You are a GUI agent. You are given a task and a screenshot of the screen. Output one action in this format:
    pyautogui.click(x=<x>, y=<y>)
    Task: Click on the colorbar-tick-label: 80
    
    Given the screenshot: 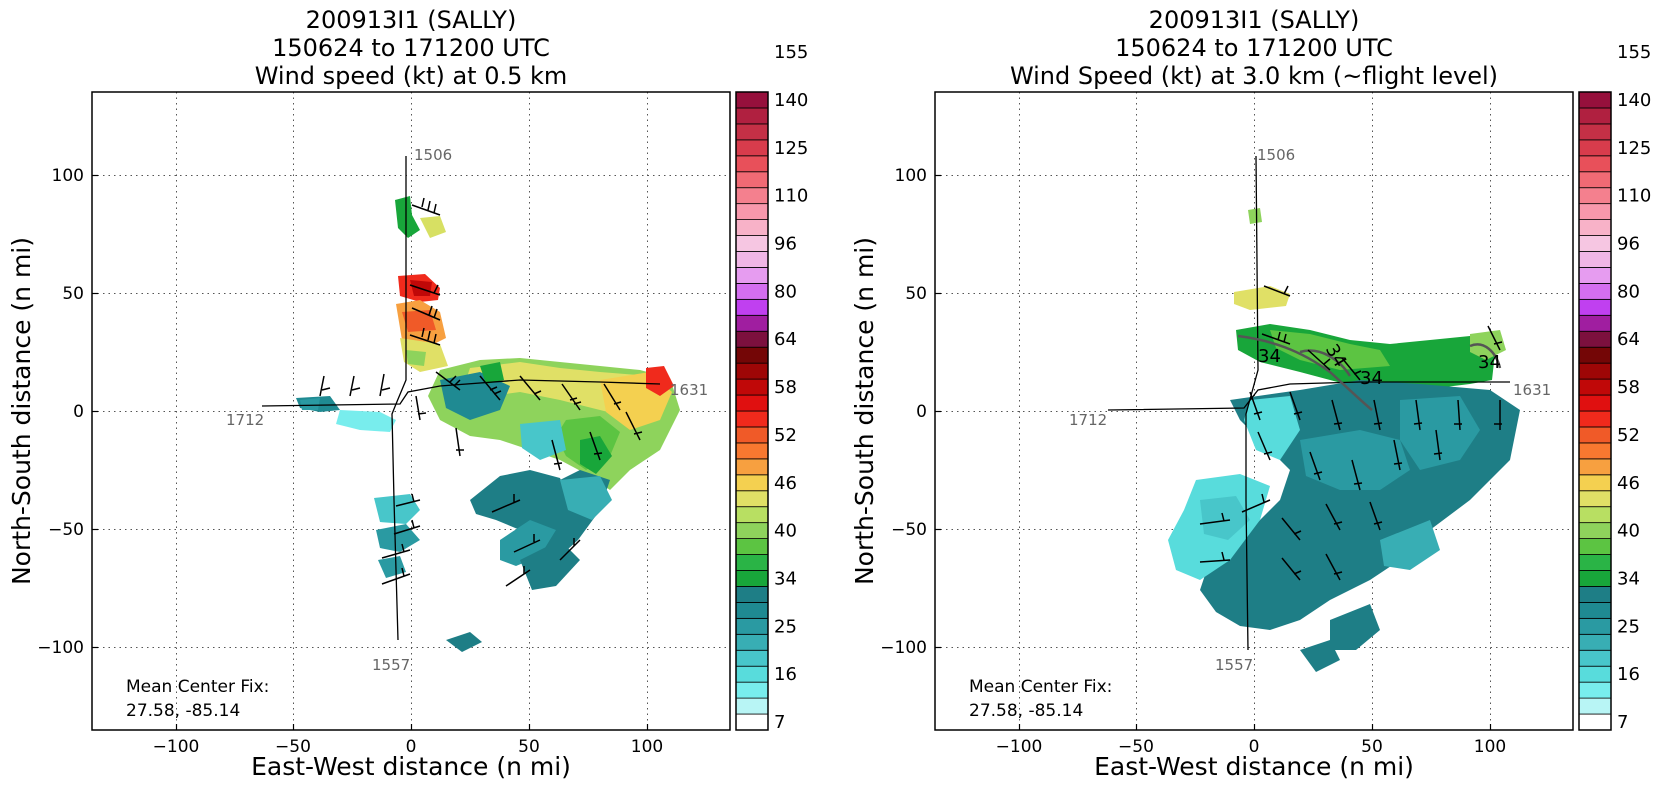 What is the action you would take?
    pyautogui.click(x=785, y=291)
    